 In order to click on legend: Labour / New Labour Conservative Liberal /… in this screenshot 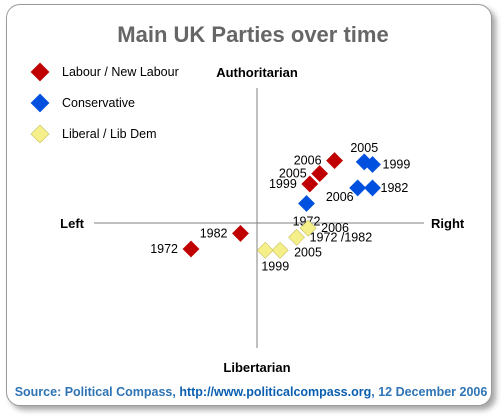, I will do `click(104, 103)`.